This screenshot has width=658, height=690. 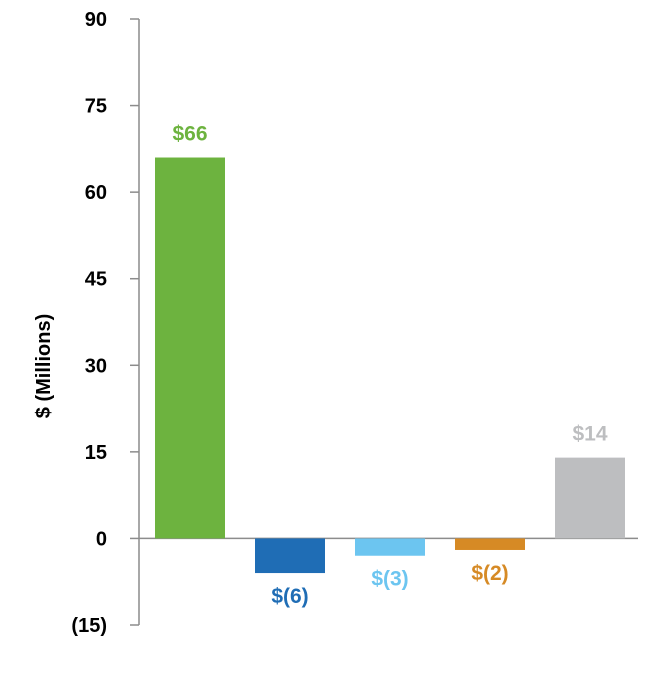 I want to click on data-label: $(6), so click(x=289, y=596).